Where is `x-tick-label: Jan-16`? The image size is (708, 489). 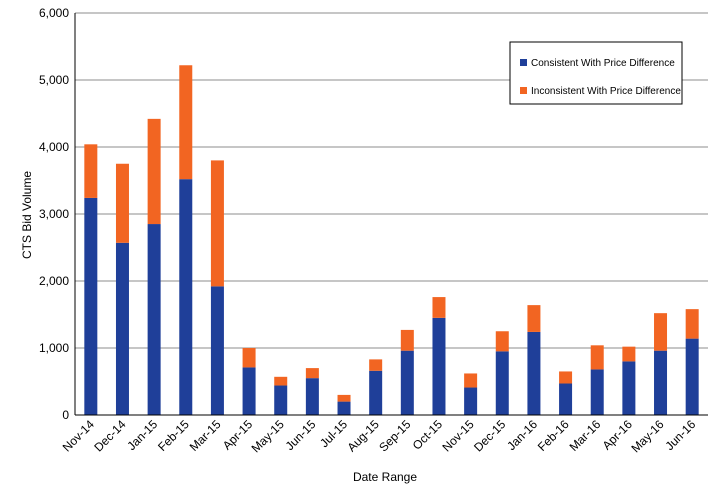 x-tick-label: Jan-16 is located at coordinates (522, 435).